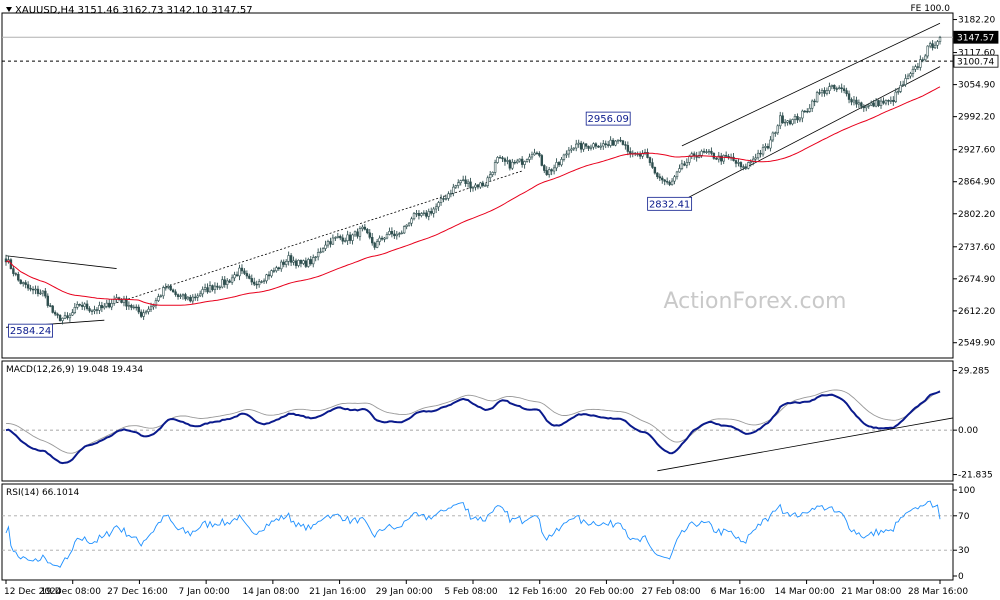  I want to click on price-tick-label: 2674.90, so click(976, 280).